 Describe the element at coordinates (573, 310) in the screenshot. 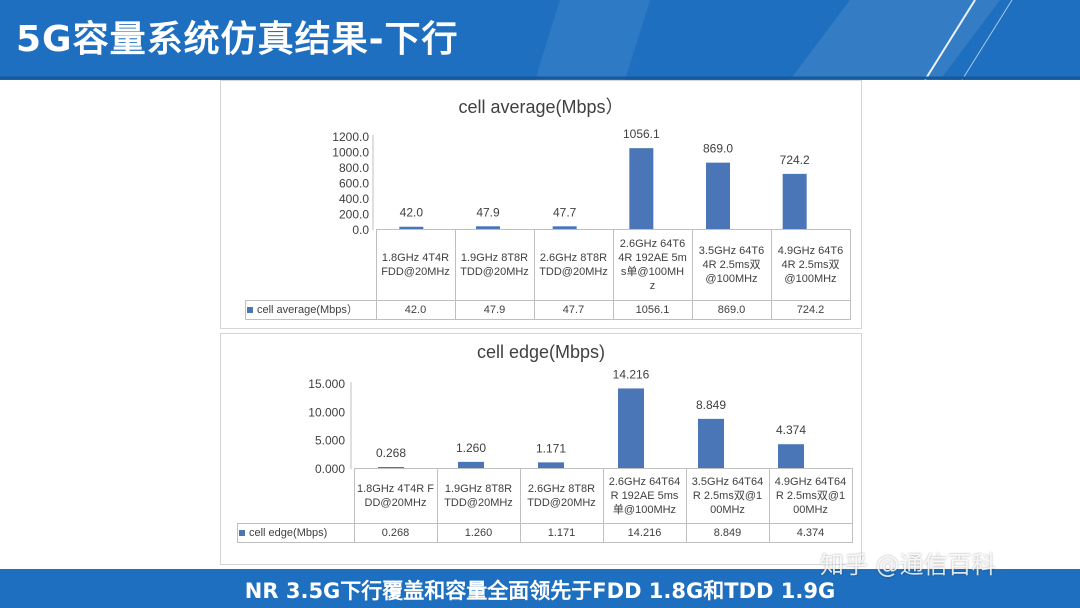

I see `value-cell: 47.7` at that location.